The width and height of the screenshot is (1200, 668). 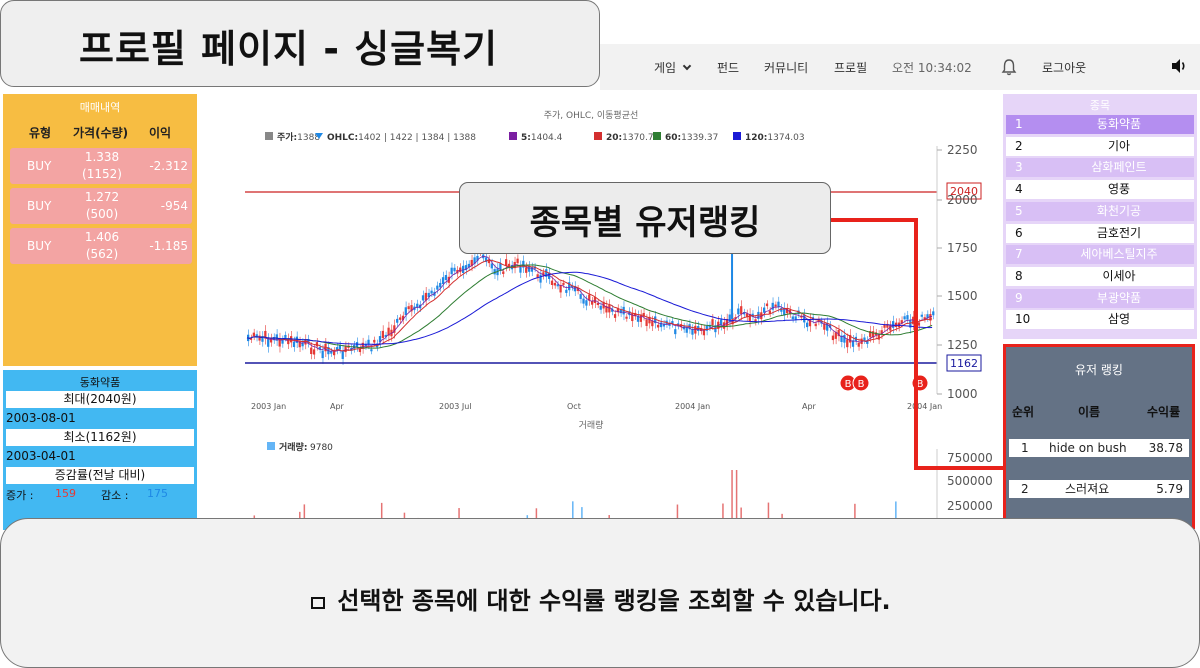 I want to click on x-tick-label: 2003 Jan, so click(x=268, y=406).